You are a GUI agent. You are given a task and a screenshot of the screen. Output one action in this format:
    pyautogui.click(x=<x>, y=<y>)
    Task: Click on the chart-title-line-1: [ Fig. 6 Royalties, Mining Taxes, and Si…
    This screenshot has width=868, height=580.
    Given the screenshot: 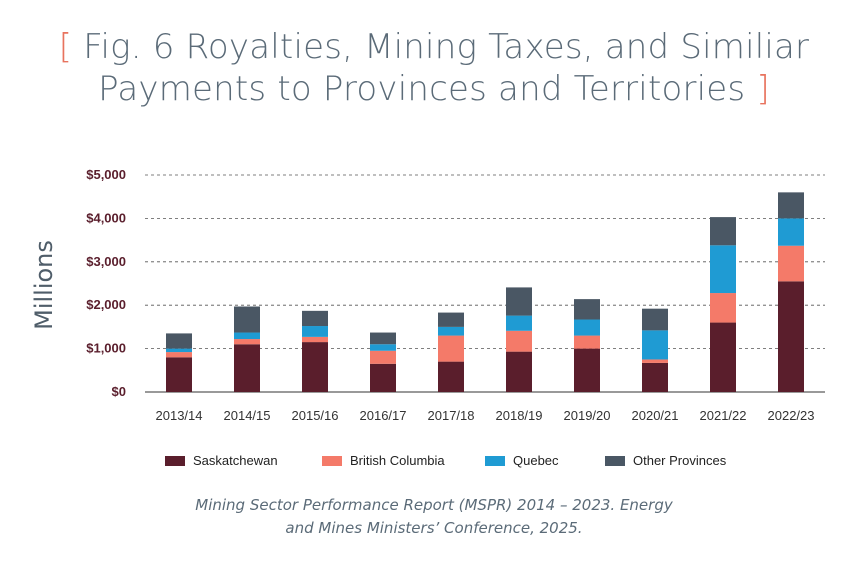 What is the action you would take?
    pyautogui.click(x=434, y=47)
    